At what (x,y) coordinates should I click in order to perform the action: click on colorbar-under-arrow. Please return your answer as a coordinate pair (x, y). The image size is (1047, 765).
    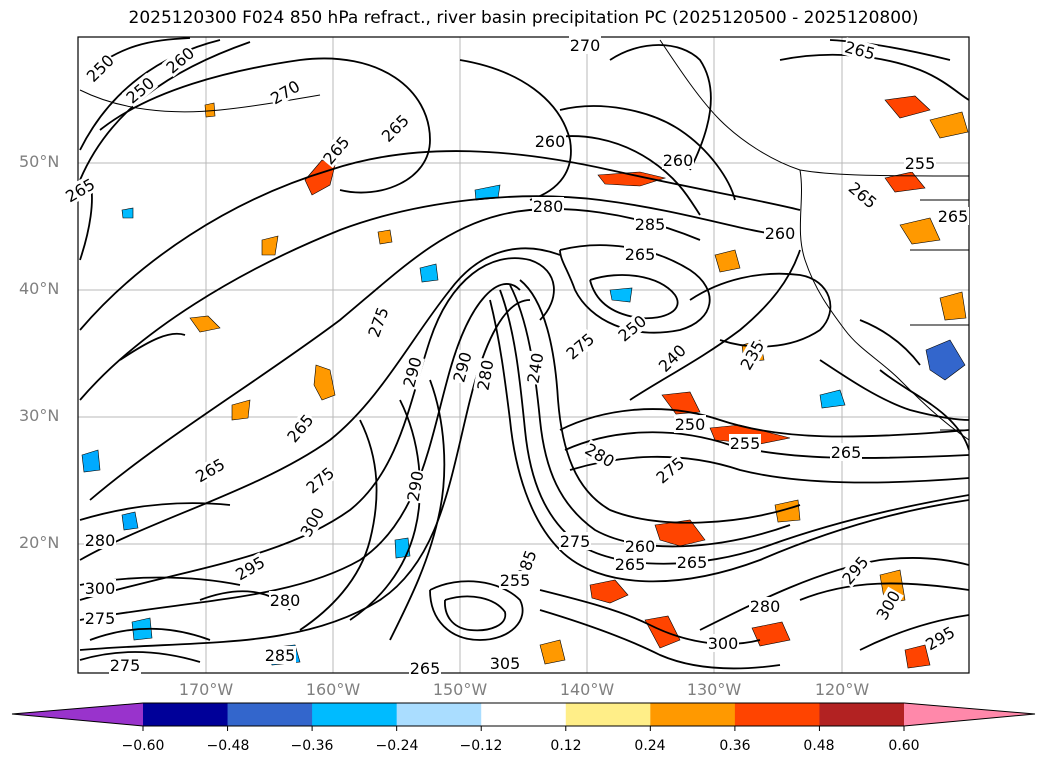
    Looking at the image, I should click on (77, 714).